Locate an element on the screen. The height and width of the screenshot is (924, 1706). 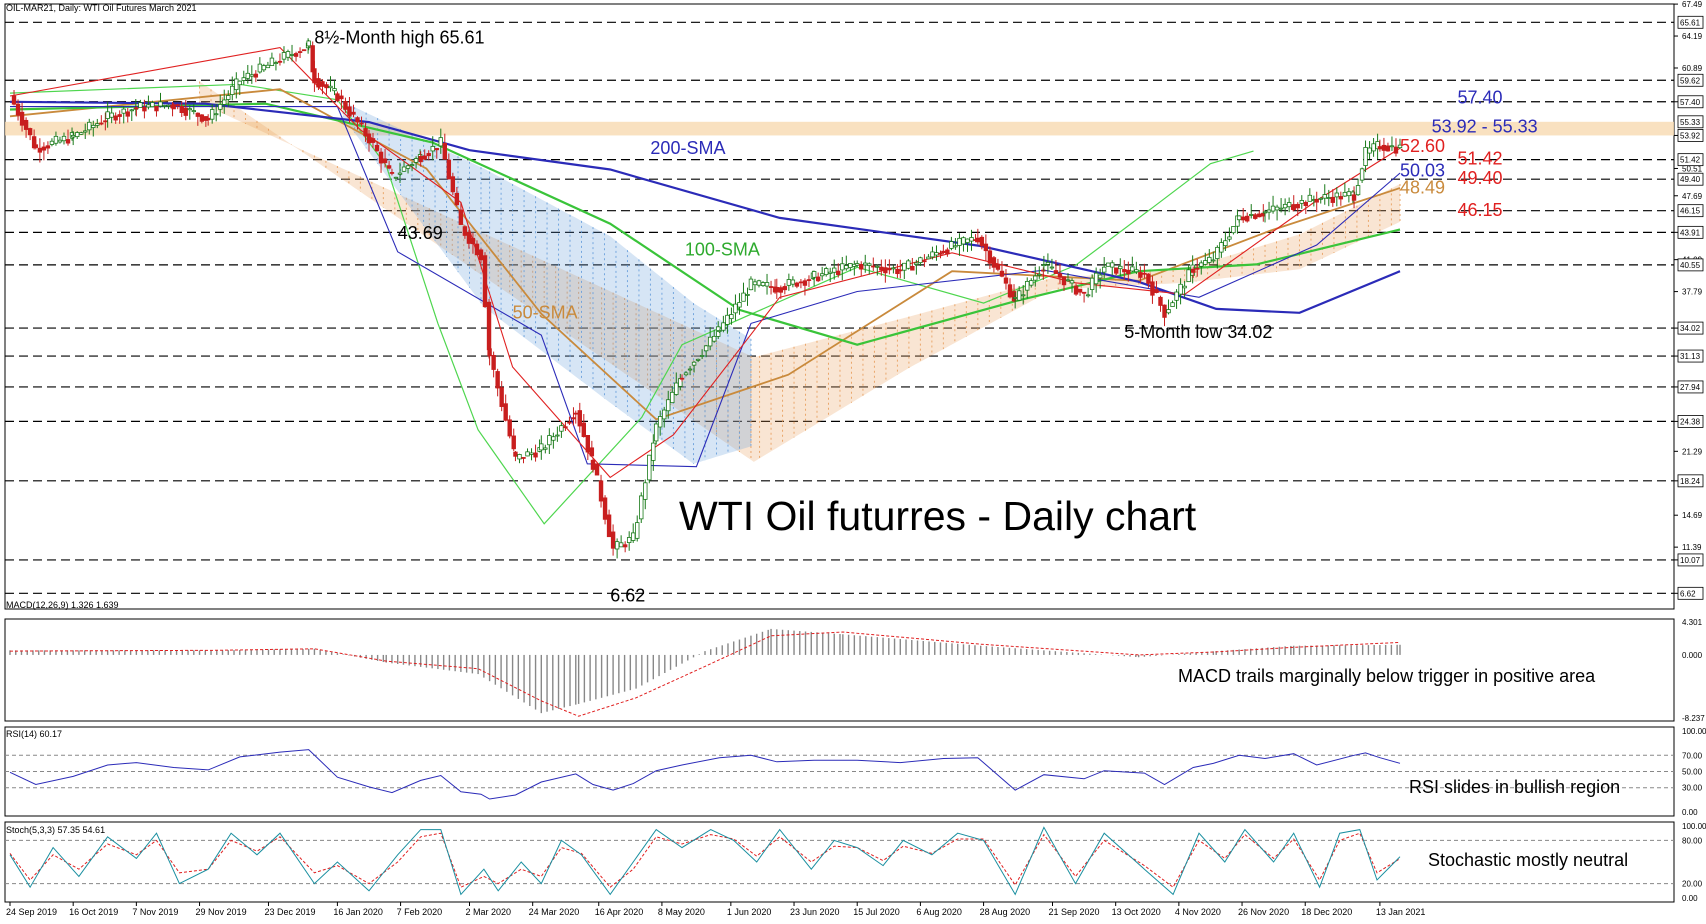
stochastic-panel-frame is located at coordinates (839, 862).